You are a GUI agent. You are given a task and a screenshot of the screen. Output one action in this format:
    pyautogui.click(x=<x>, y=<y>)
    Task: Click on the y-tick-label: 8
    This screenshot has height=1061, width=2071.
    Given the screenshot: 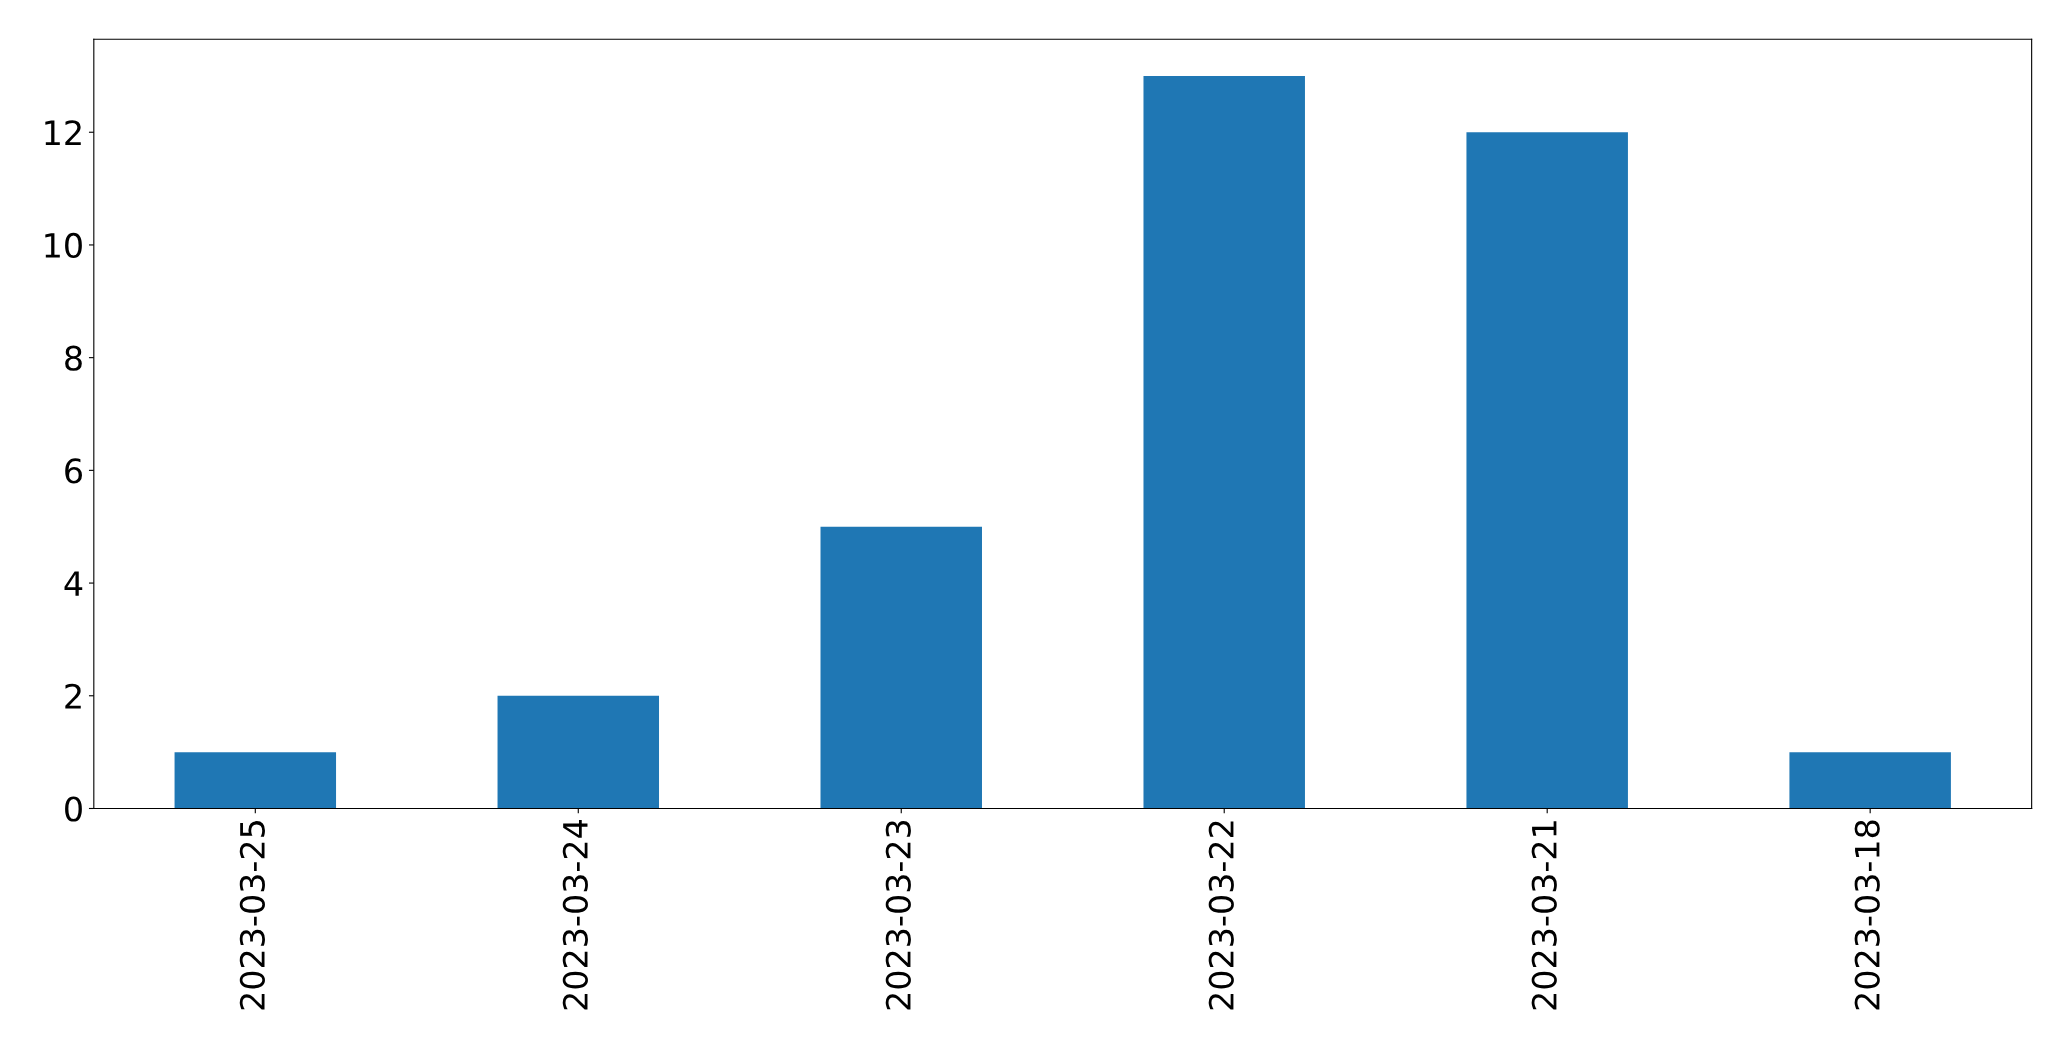 What is the action you would take?
    pyautogui.click(x=73, y=358)
    